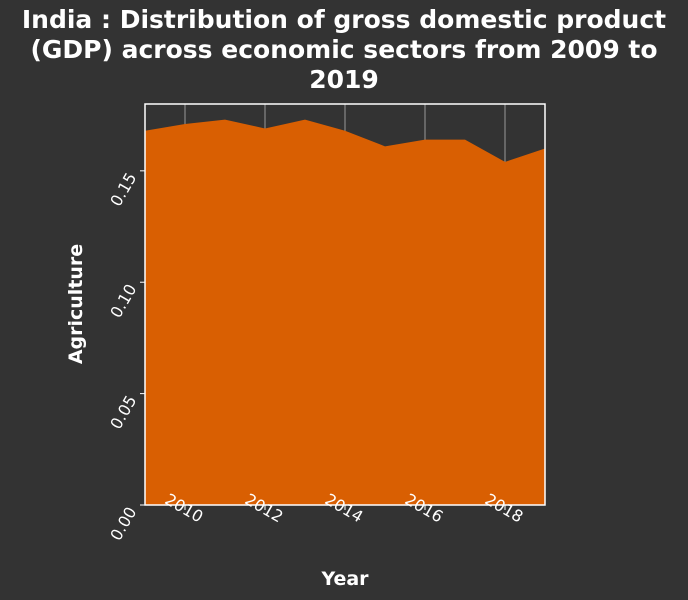 The height and width of the screenshot is (600, 688). I want to click on chart-title-line-3: 2019, so click(344, 79).